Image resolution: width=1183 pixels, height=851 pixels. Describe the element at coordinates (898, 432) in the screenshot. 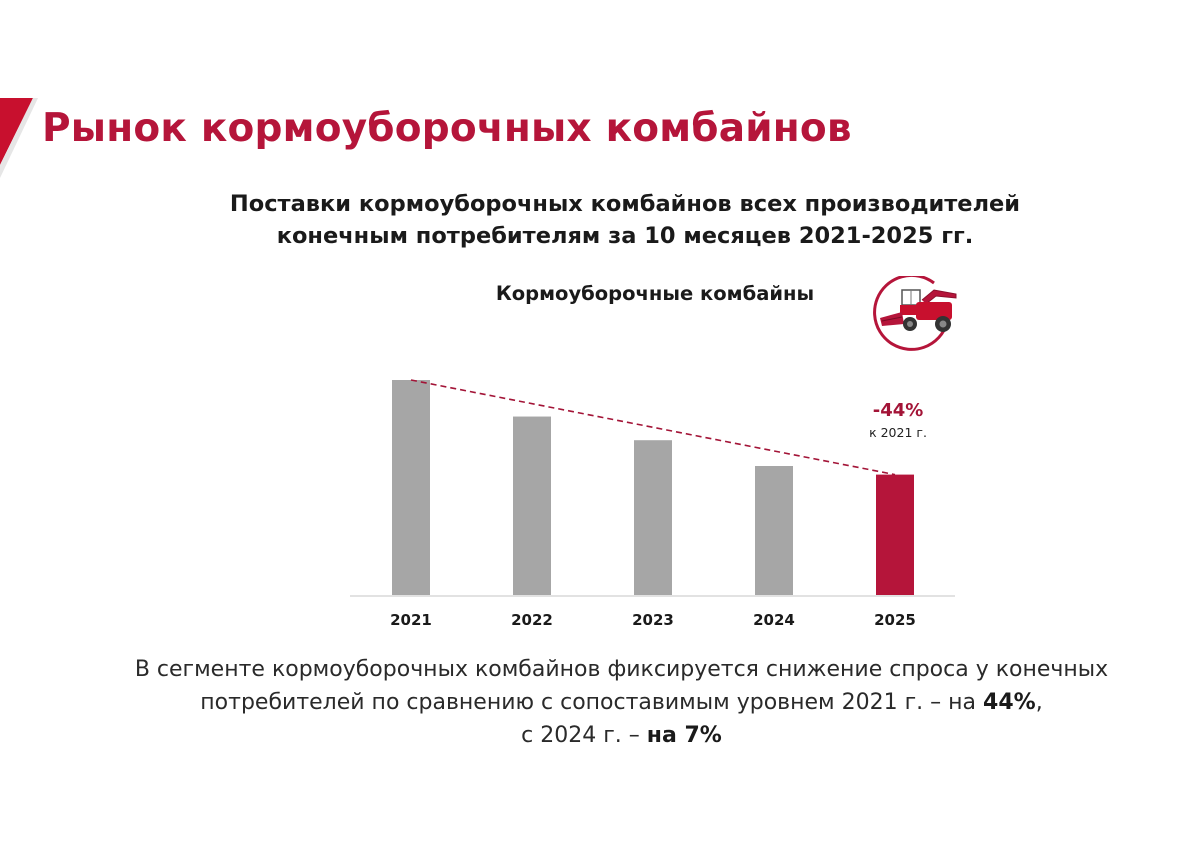

I see `change-annotation-note: к 2021 г.` at that location.